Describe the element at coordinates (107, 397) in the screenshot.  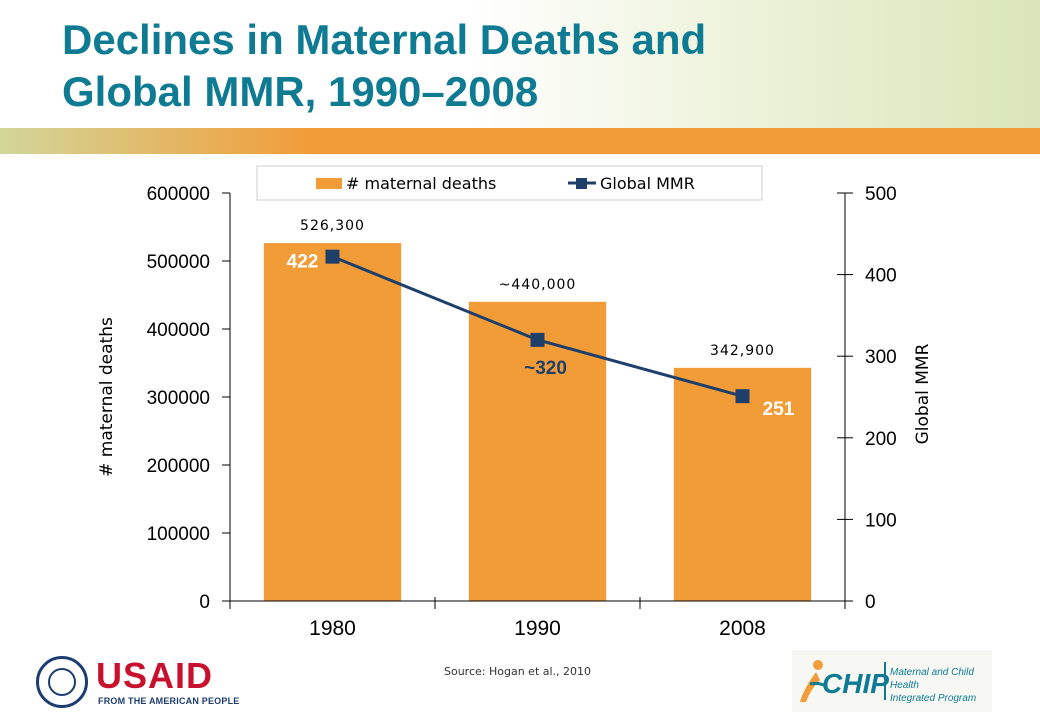
I see `y-axis-title-left: # maternal deaths` at that location.